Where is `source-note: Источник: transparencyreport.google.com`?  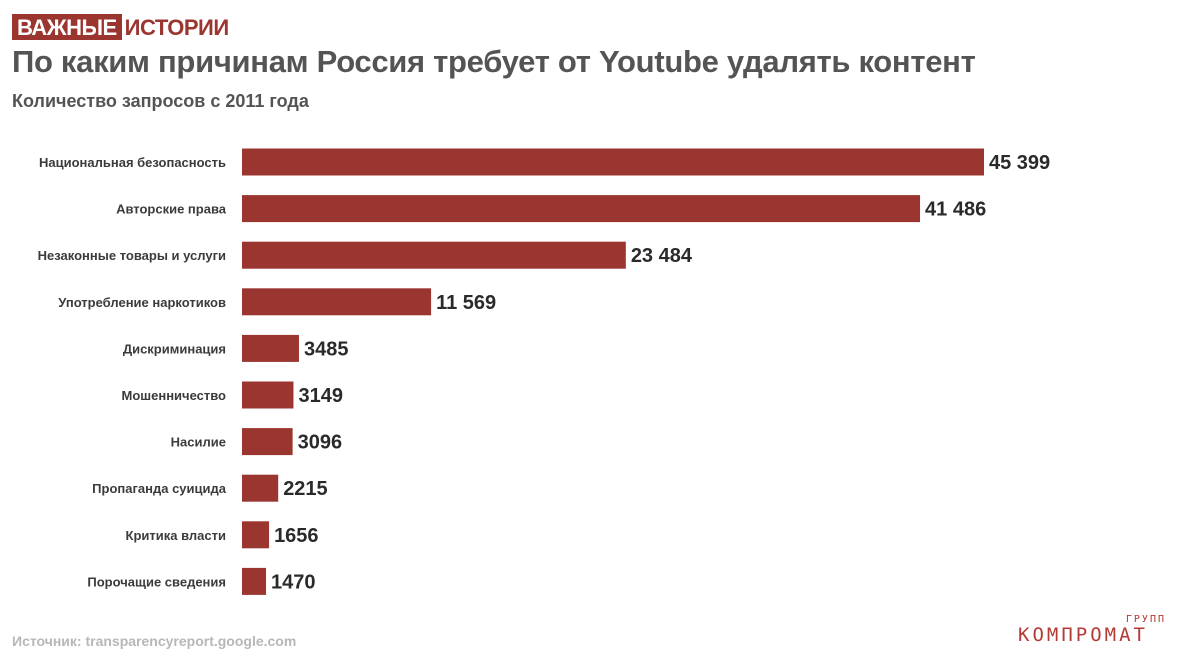 source-note: Источник: transparencyreport.google.com is located at coordinates (154, 641).